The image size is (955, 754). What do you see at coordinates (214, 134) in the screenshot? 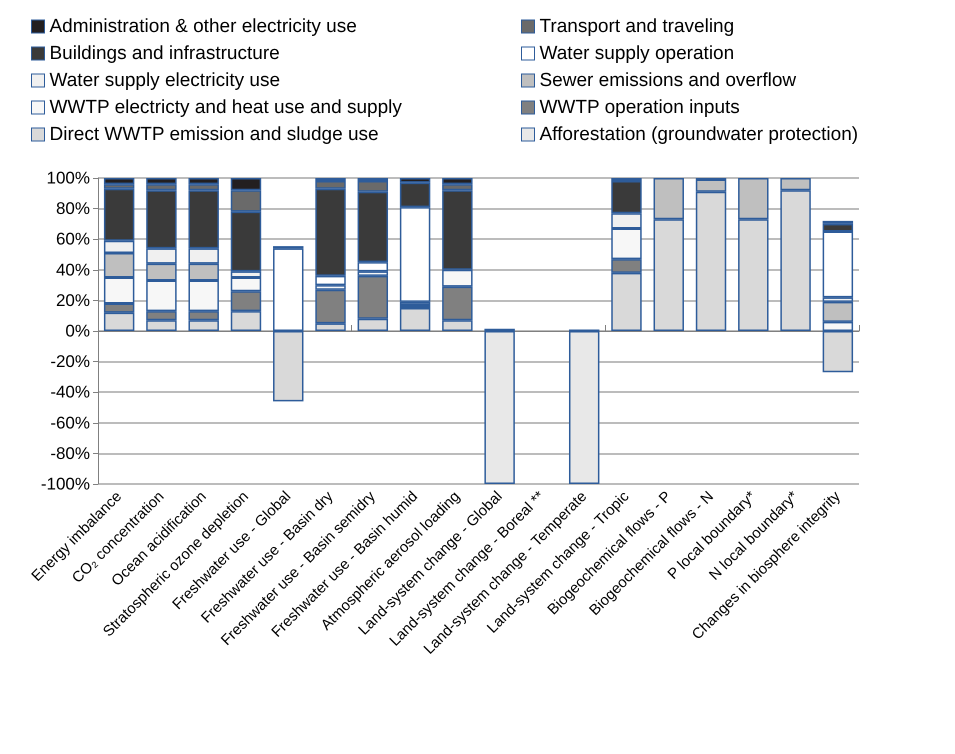
I see `legend-label: Direct WWTP emission and sludge use` at bounding box center [214, 134].